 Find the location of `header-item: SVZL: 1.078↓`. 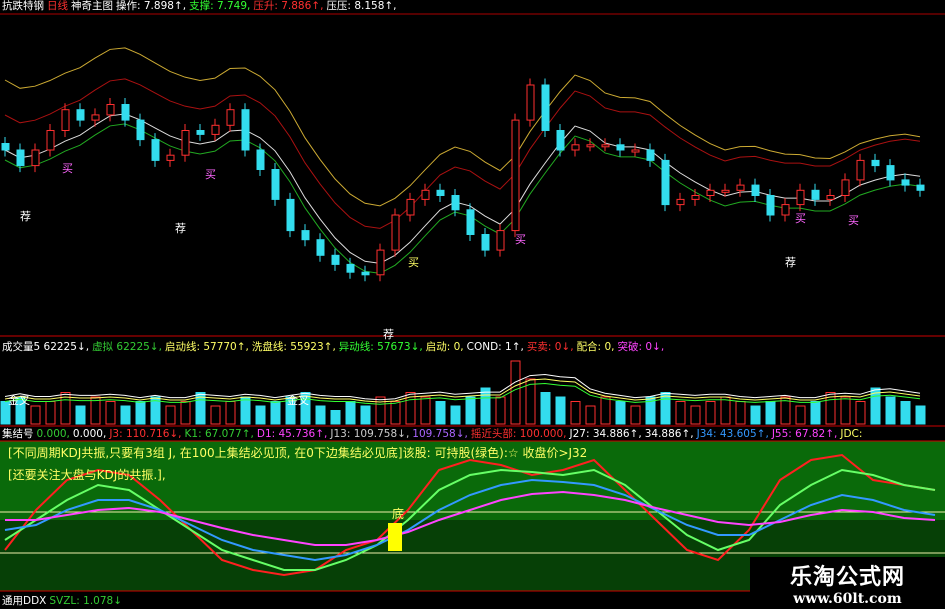

header-item: SVZL: 1.078↓ is located at coordinates (85, 601).